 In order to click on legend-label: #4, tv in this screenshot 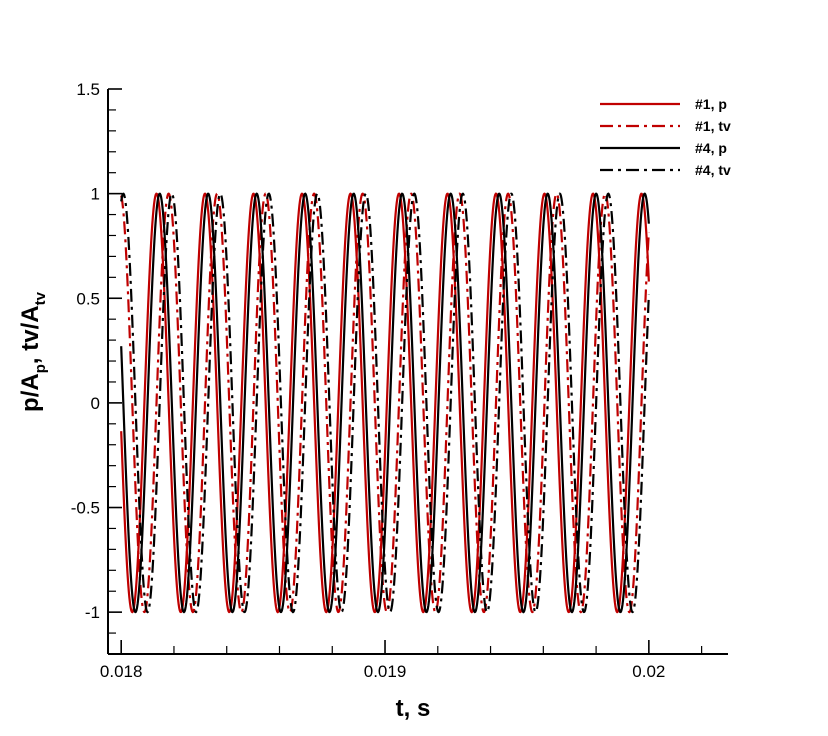, I will do `click(713, 170)`.